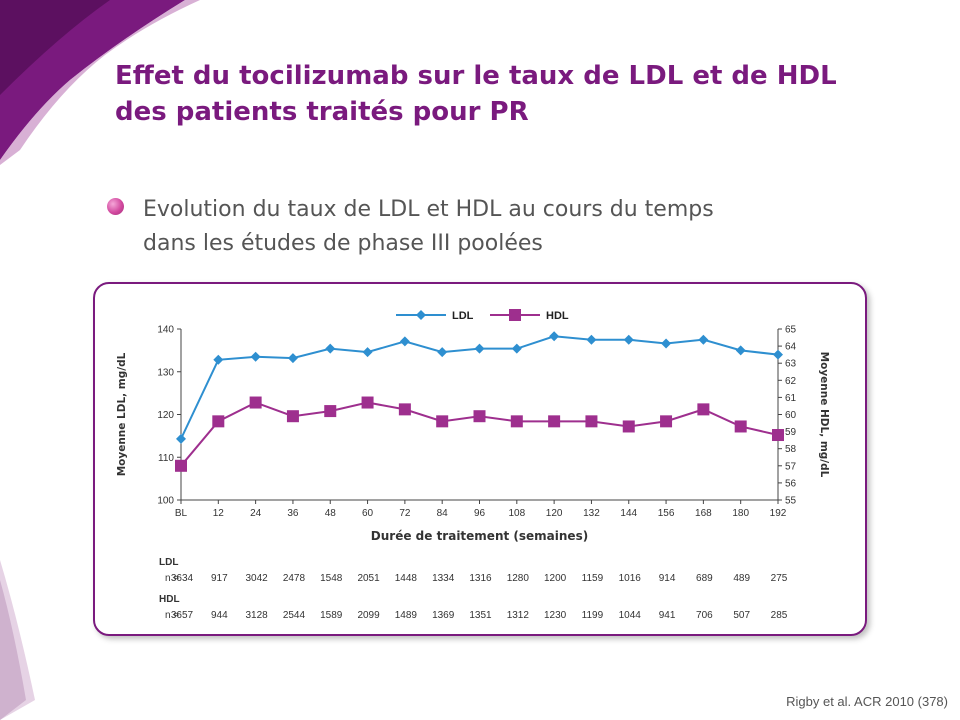 The width and height of the screenshot is (960, 720). I want to click on table-ldl-n: 275, so click(779, 578).